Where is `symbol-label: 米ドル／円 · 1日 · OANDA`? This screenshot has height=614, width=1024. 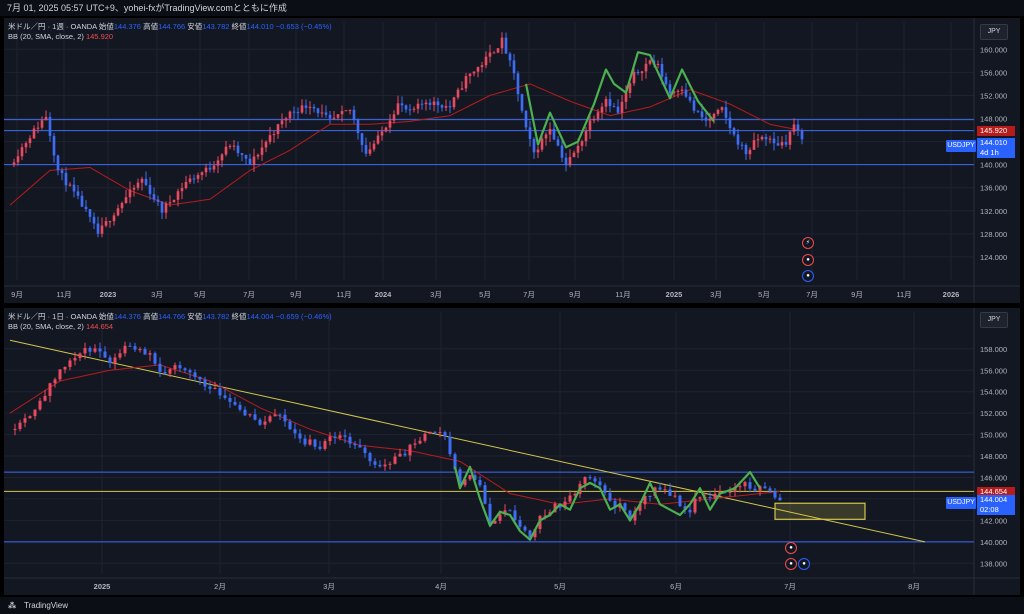 symbol-label: 米ドル／円 · 1日 · OANDA is located at coordinates (52, 316).